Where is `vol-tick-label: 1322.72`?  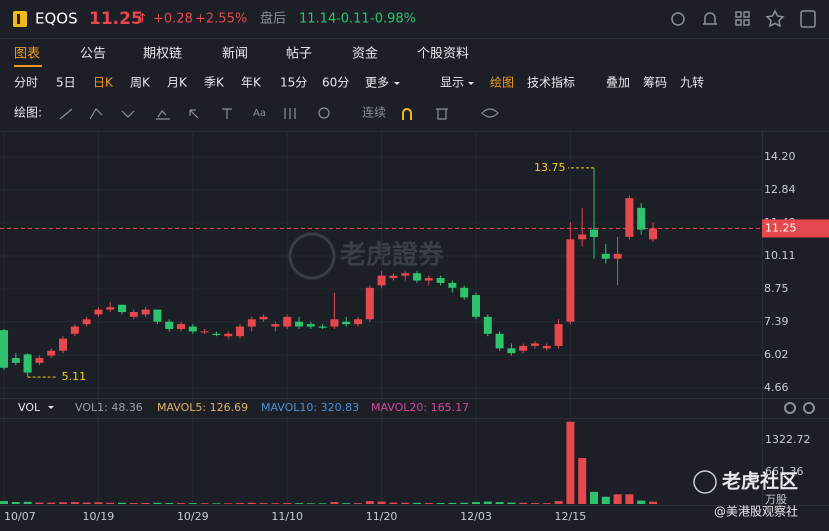
vol-tick-label: 1322.72 is located at coordinates (788, 439).